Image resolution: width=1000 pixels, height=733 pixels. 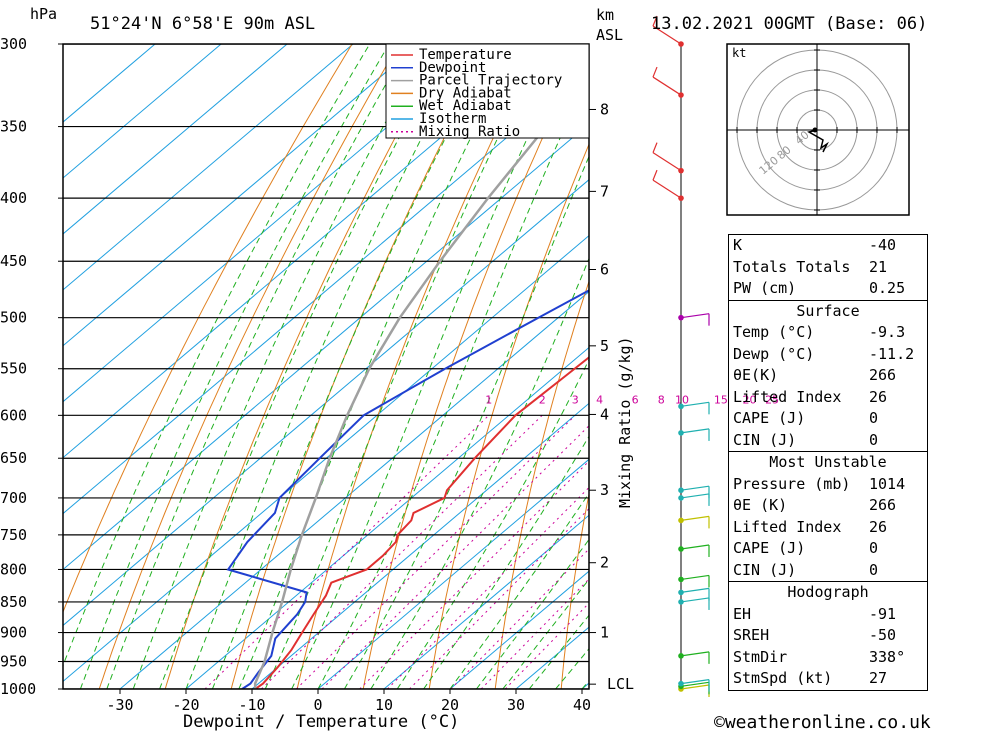 I want to click on hodo-label: StmSpd (kt), so click(x=783, y=678).